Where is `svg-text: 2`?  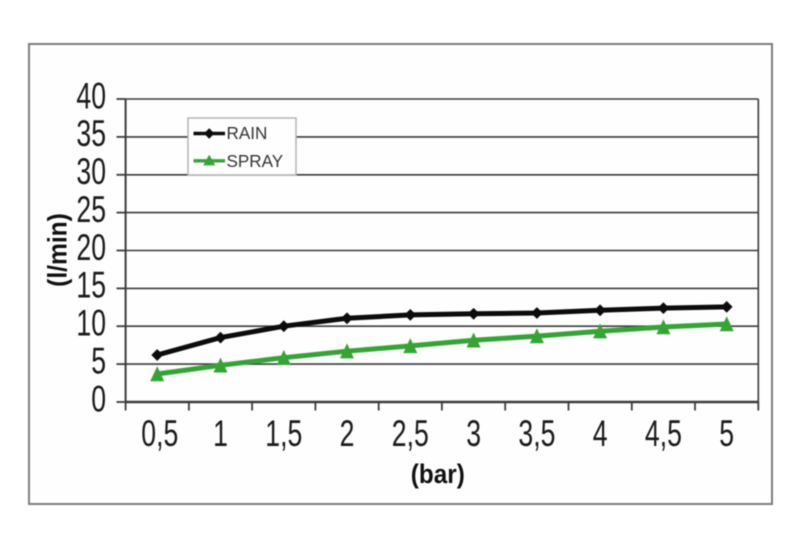 svg-text: 2 is located at coordinates (347, 433).